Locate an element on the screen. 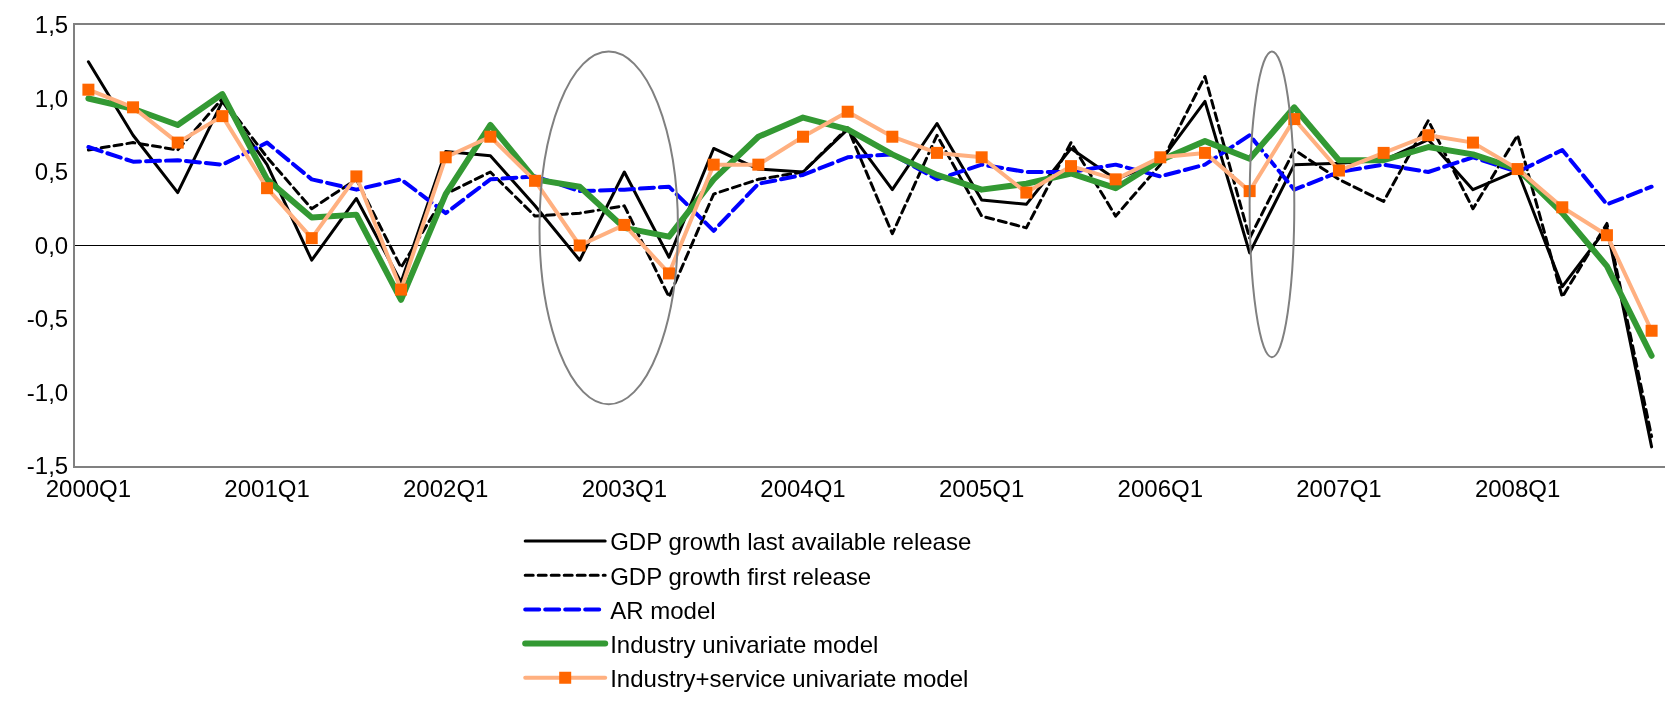 Image resolution: width=1670 pixels, height=716 pixels. y-tick-label: -0,5 is located at coordinates (47, 319).